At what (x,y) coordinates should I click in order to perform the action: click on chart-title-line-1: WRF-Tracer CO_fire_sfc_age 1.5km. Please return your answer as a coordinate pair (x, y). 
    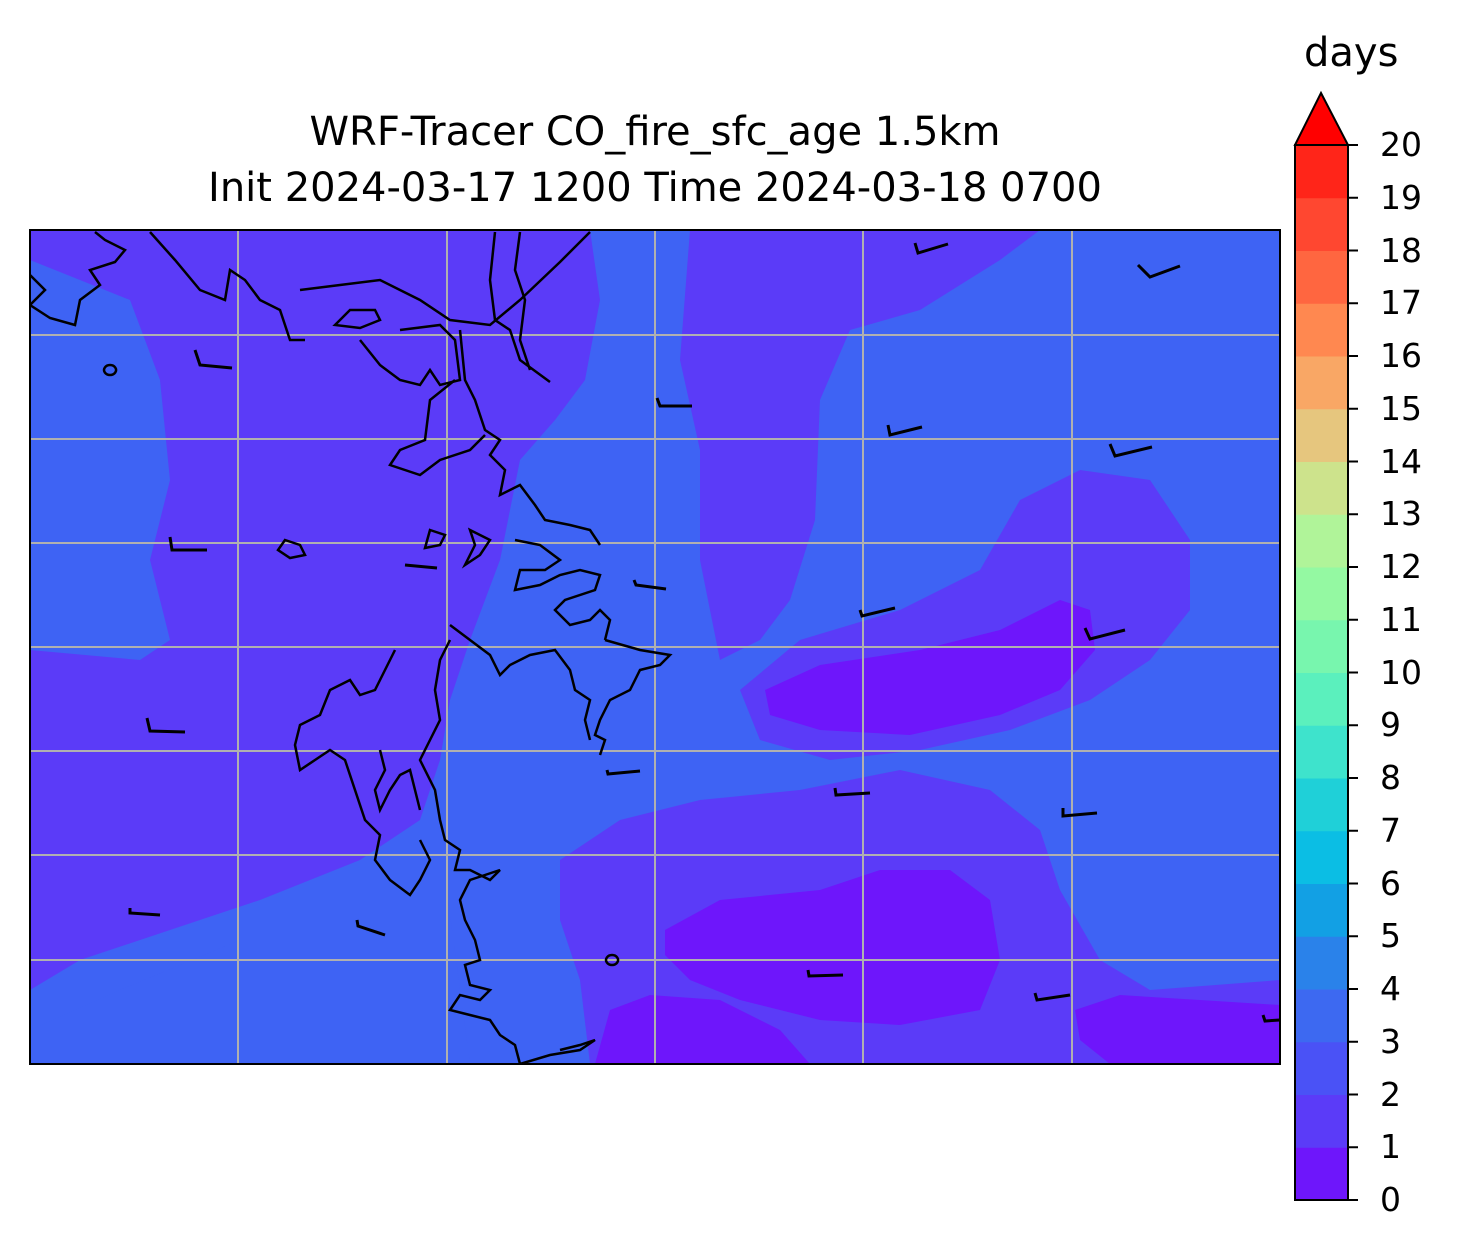
    Looking at the image, I should click on (655, 132).